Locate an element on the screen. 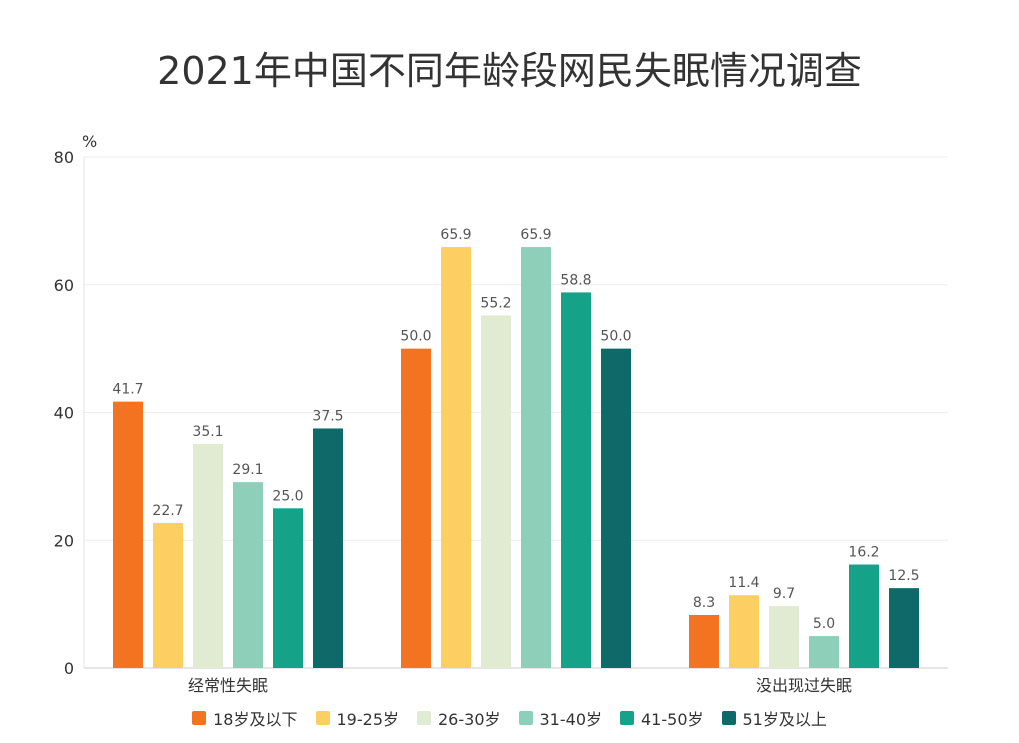  data-label: 55.2 is located at coordinates (495, 303).